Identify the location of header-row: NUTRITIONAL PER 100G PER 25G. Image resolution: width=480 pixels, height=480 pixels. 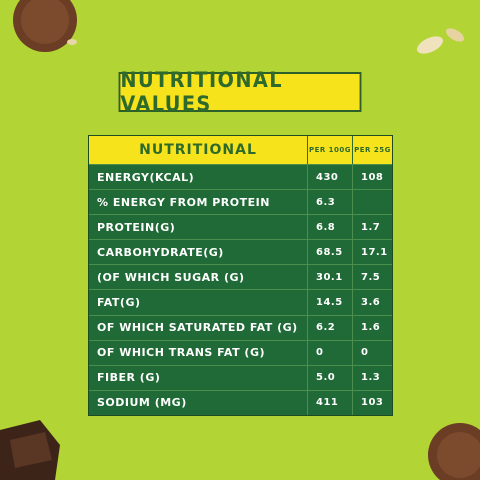
(240, 150).